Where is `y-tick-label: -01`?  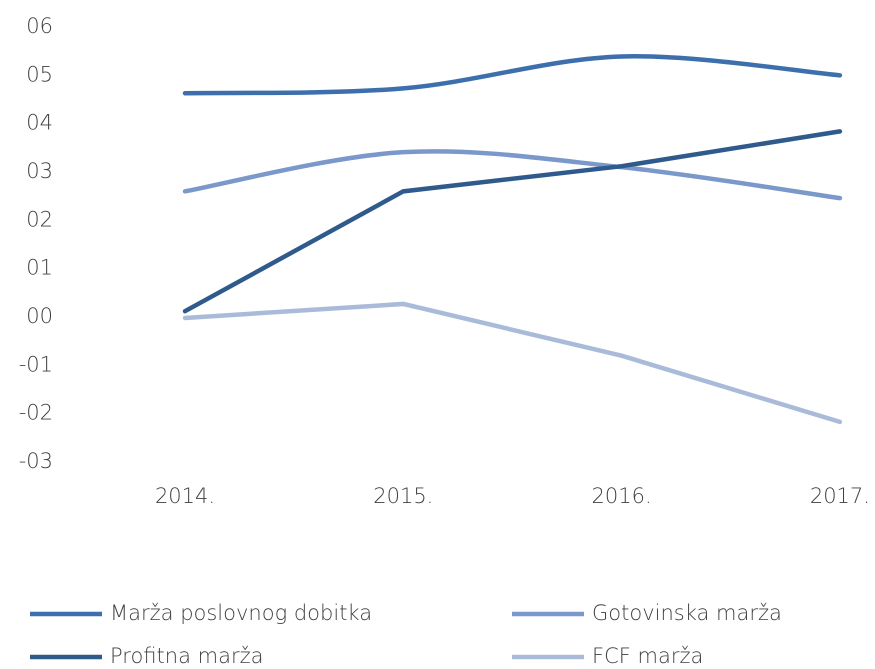 y-tick-label: -01 is located at coordinates (36, 364).